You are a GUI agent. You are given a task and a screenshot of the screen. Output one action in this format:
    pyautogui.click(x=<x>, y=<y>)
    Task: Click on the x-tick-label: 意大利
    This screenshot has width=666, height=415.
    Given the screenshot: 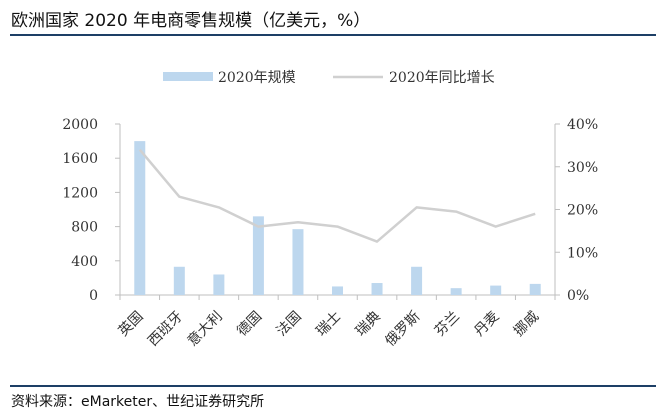 What is the action you would take?
    pyautogui.click(x=205, y=329)
    